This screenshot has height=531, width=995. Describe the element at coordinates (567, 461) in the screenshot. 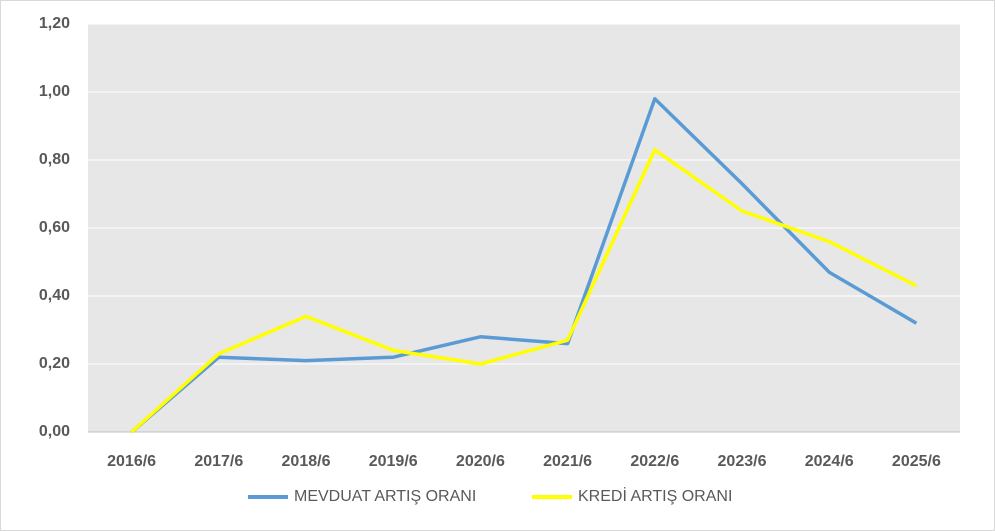

I see `x-tick-label: 2021/6` at that location.